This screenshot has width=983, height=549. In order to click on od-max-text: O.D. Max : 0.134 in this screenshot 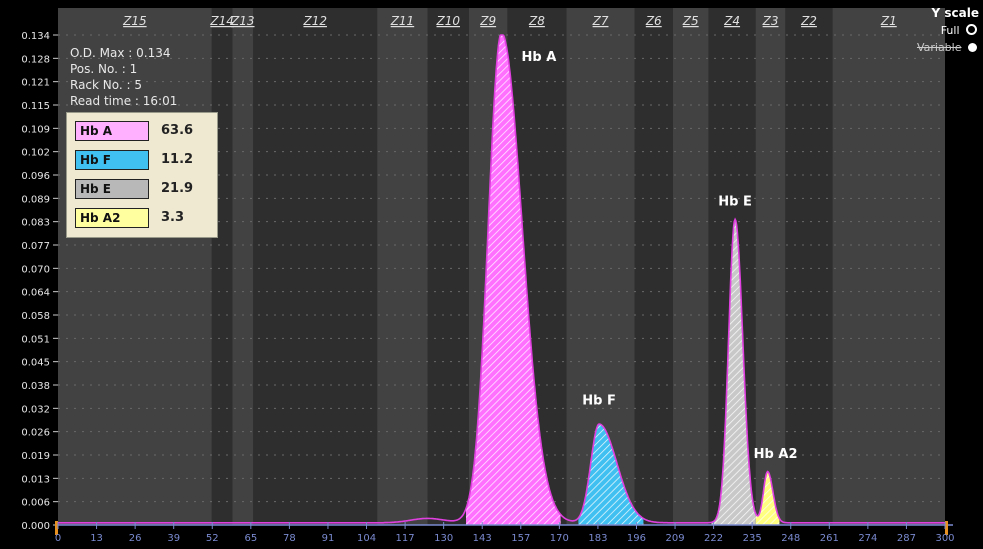, I will do `click(120, 53)`.